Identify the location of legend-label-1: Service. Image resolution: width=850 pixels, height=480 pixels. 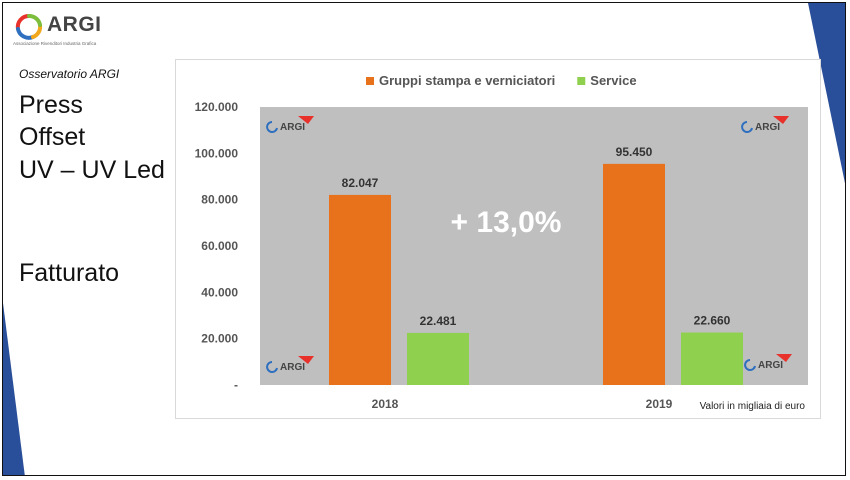
(613, 80).